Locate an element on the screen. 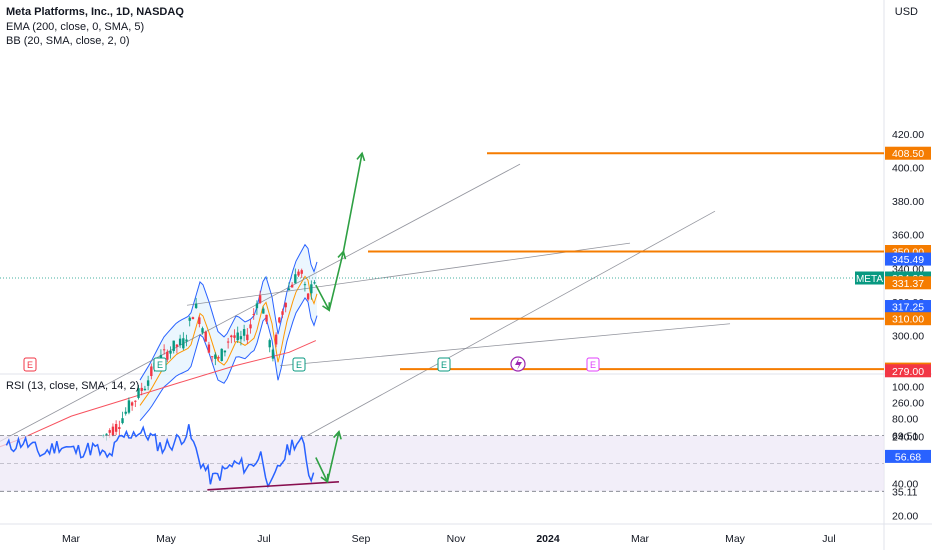 The width and height of the screenshot is (932, 550). bollinger-bands is located at coordinates (228, 332).